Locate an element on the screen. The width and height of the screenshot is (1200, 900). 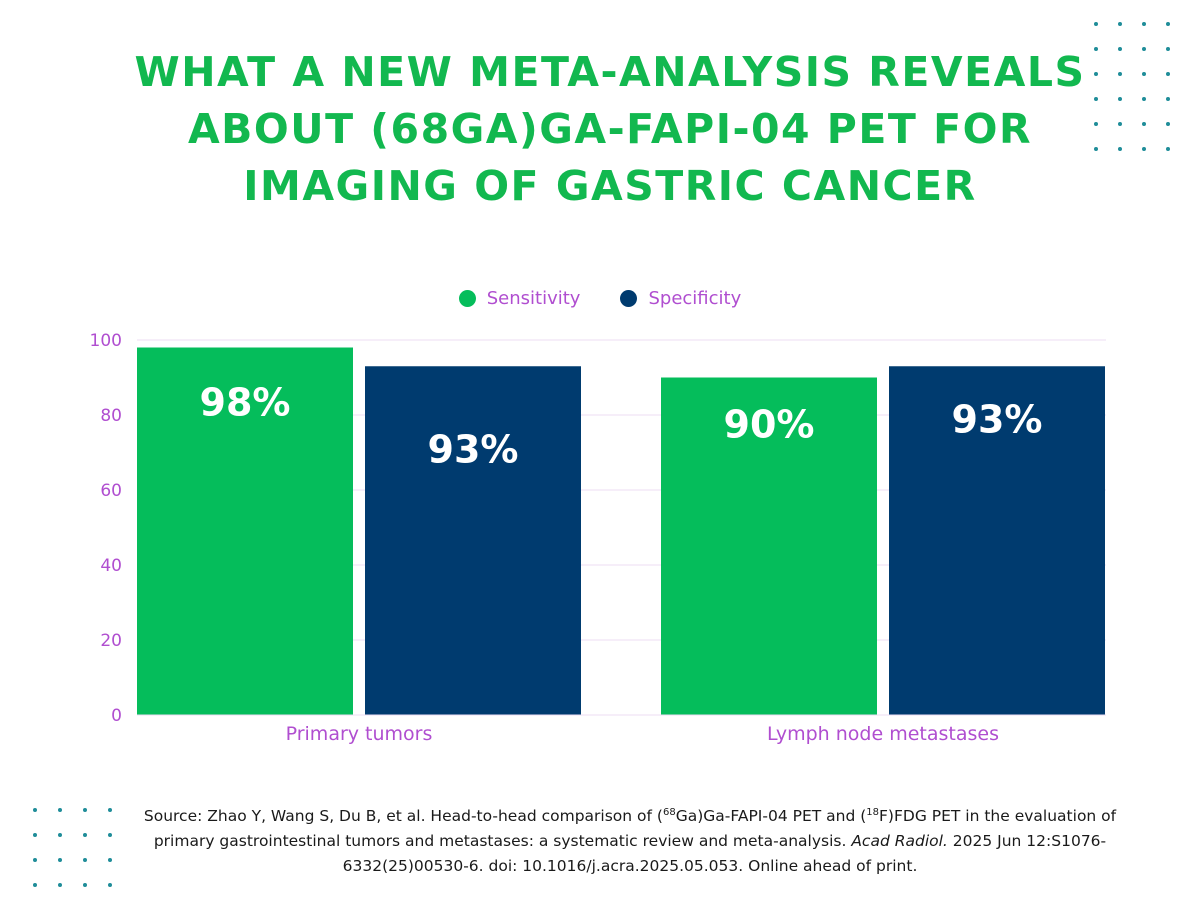
legend-swatch-sensitivity-icon is located at coordinates (467, 298).